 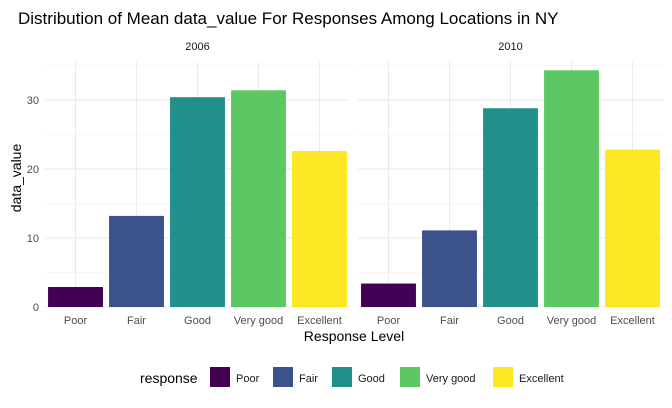 What do you see at coordinates (342, 377) in the screenshot?
I see `legend-key-good` at bounding box center [342, 377].